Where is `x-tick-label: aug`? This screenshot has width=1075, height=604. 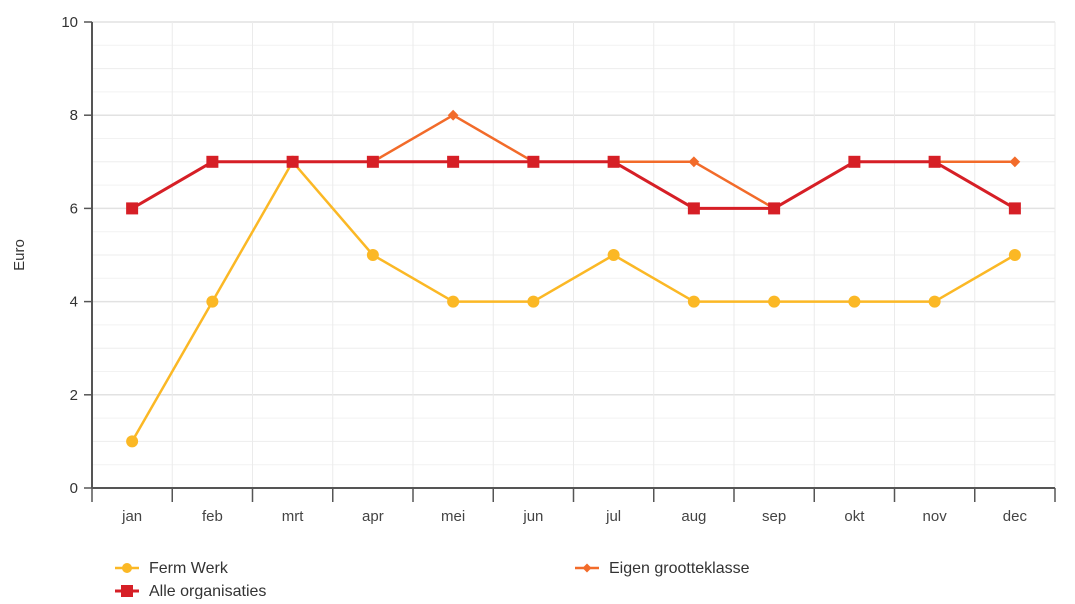
x-tick-label: aug is located at coordinates (693, 516).